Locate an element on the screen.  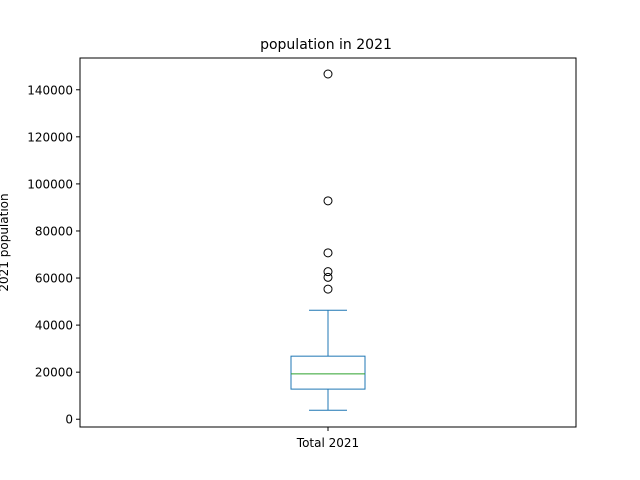
iqr-box is located at coordinates (328, 372).